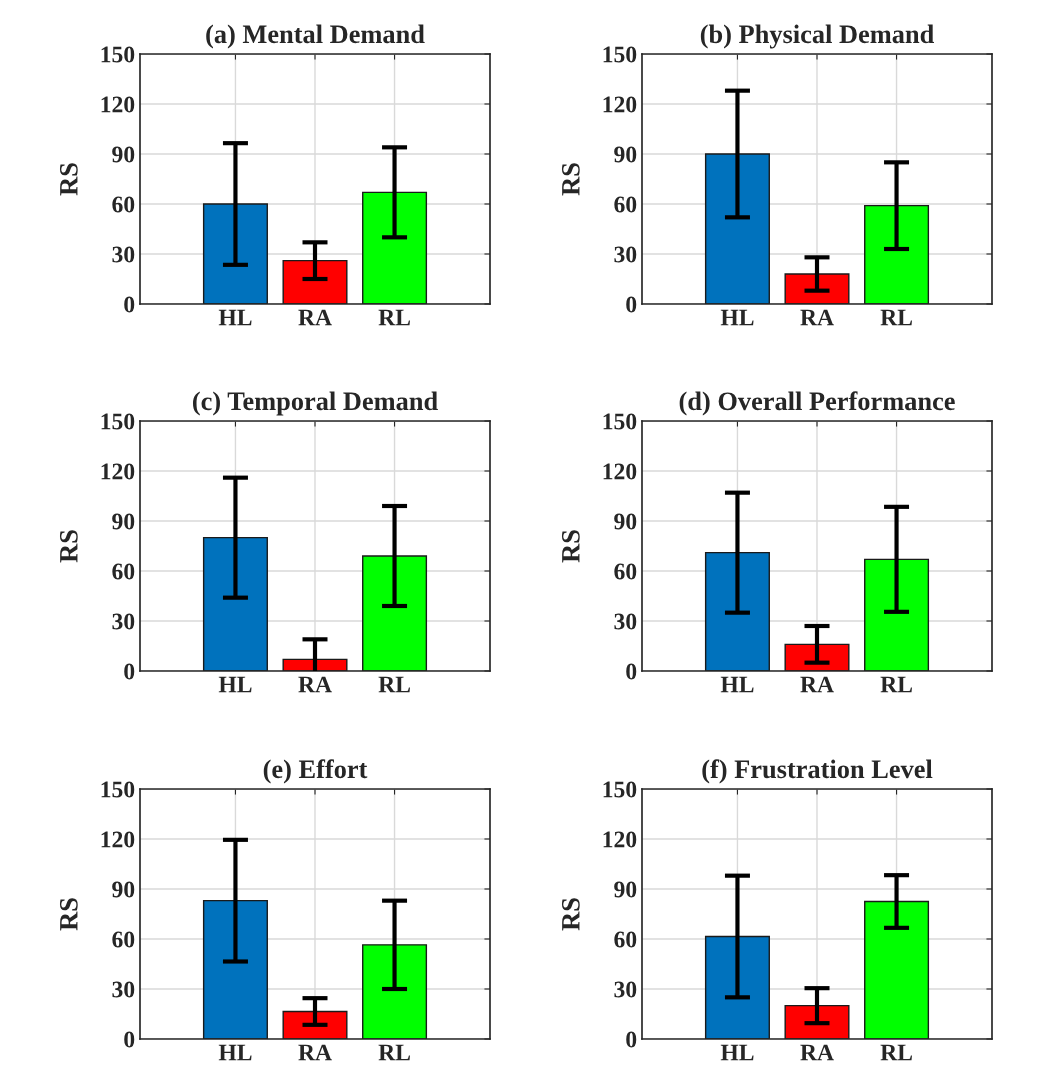 The width and height of the screenshot is (1044, 1087). What do you see at coordinates (315, 36) in the screenshot?
I see `chart-title: (a) Mental Demand` at bounding box center [315, 36].